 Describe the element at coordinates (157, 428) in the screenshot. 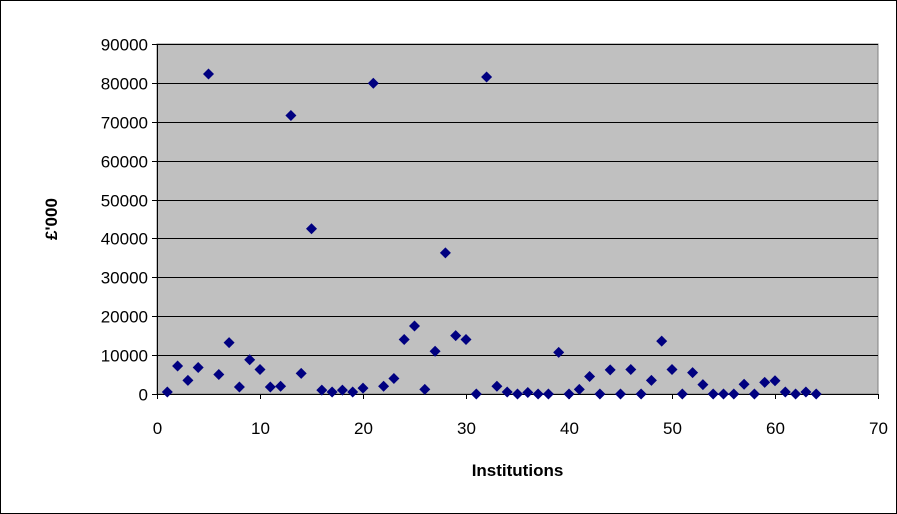

I see `x-tick-label: 0` at that location.